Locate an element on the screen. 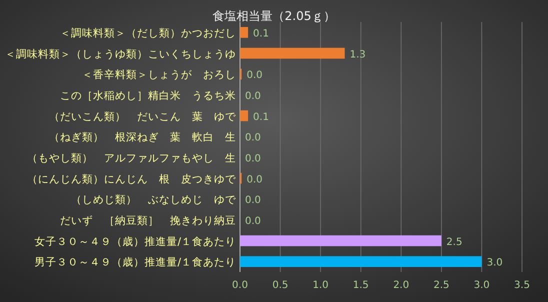  y-tick-label: 男子３０～４９（歳）推進量/１食あたり is located at coordinates (135, 262).